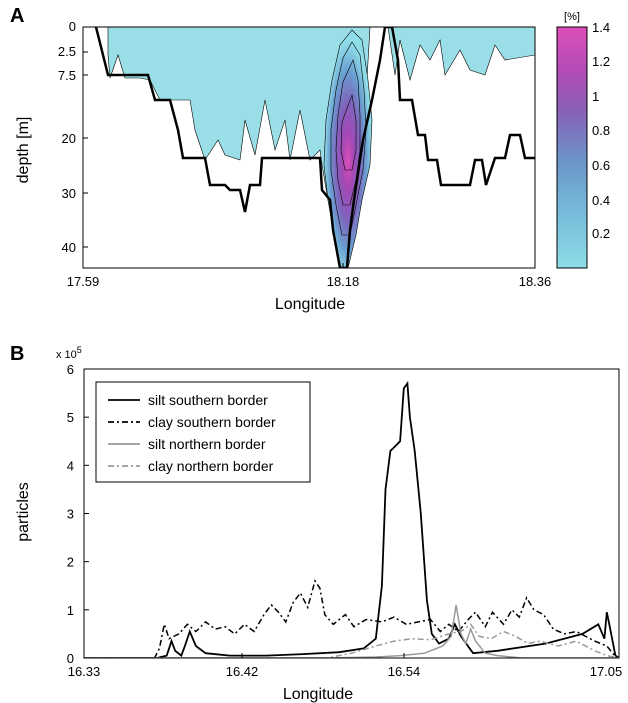 The width and height of the screenshot is (628, 703). Describe the element at coordinates (17, 354) in the screenshot. I see `panel-b-letter: B` at that location.